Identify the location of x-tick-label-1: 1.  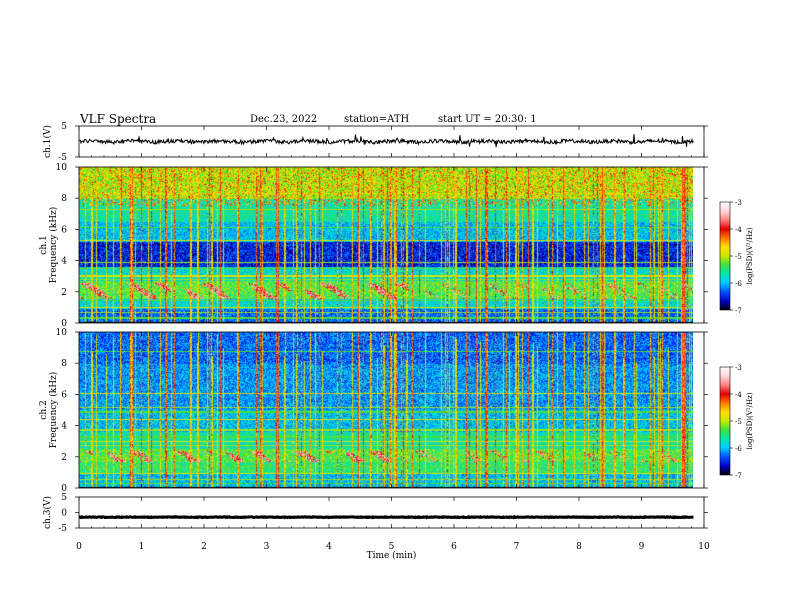
(142, 547).